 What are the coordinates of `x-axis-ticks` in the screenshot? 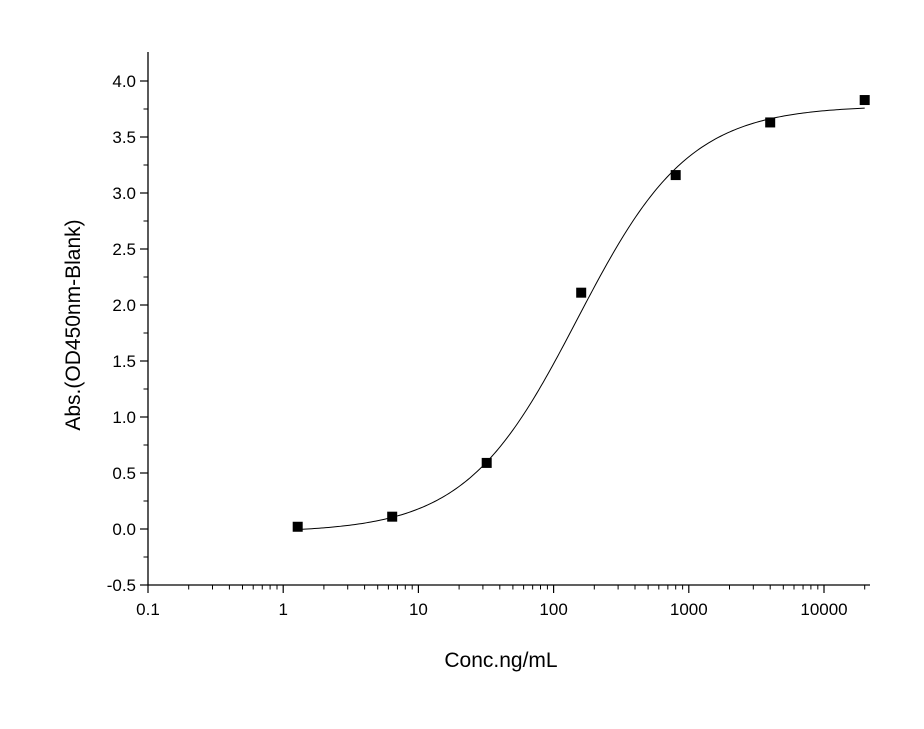 It's located at (506, 589).